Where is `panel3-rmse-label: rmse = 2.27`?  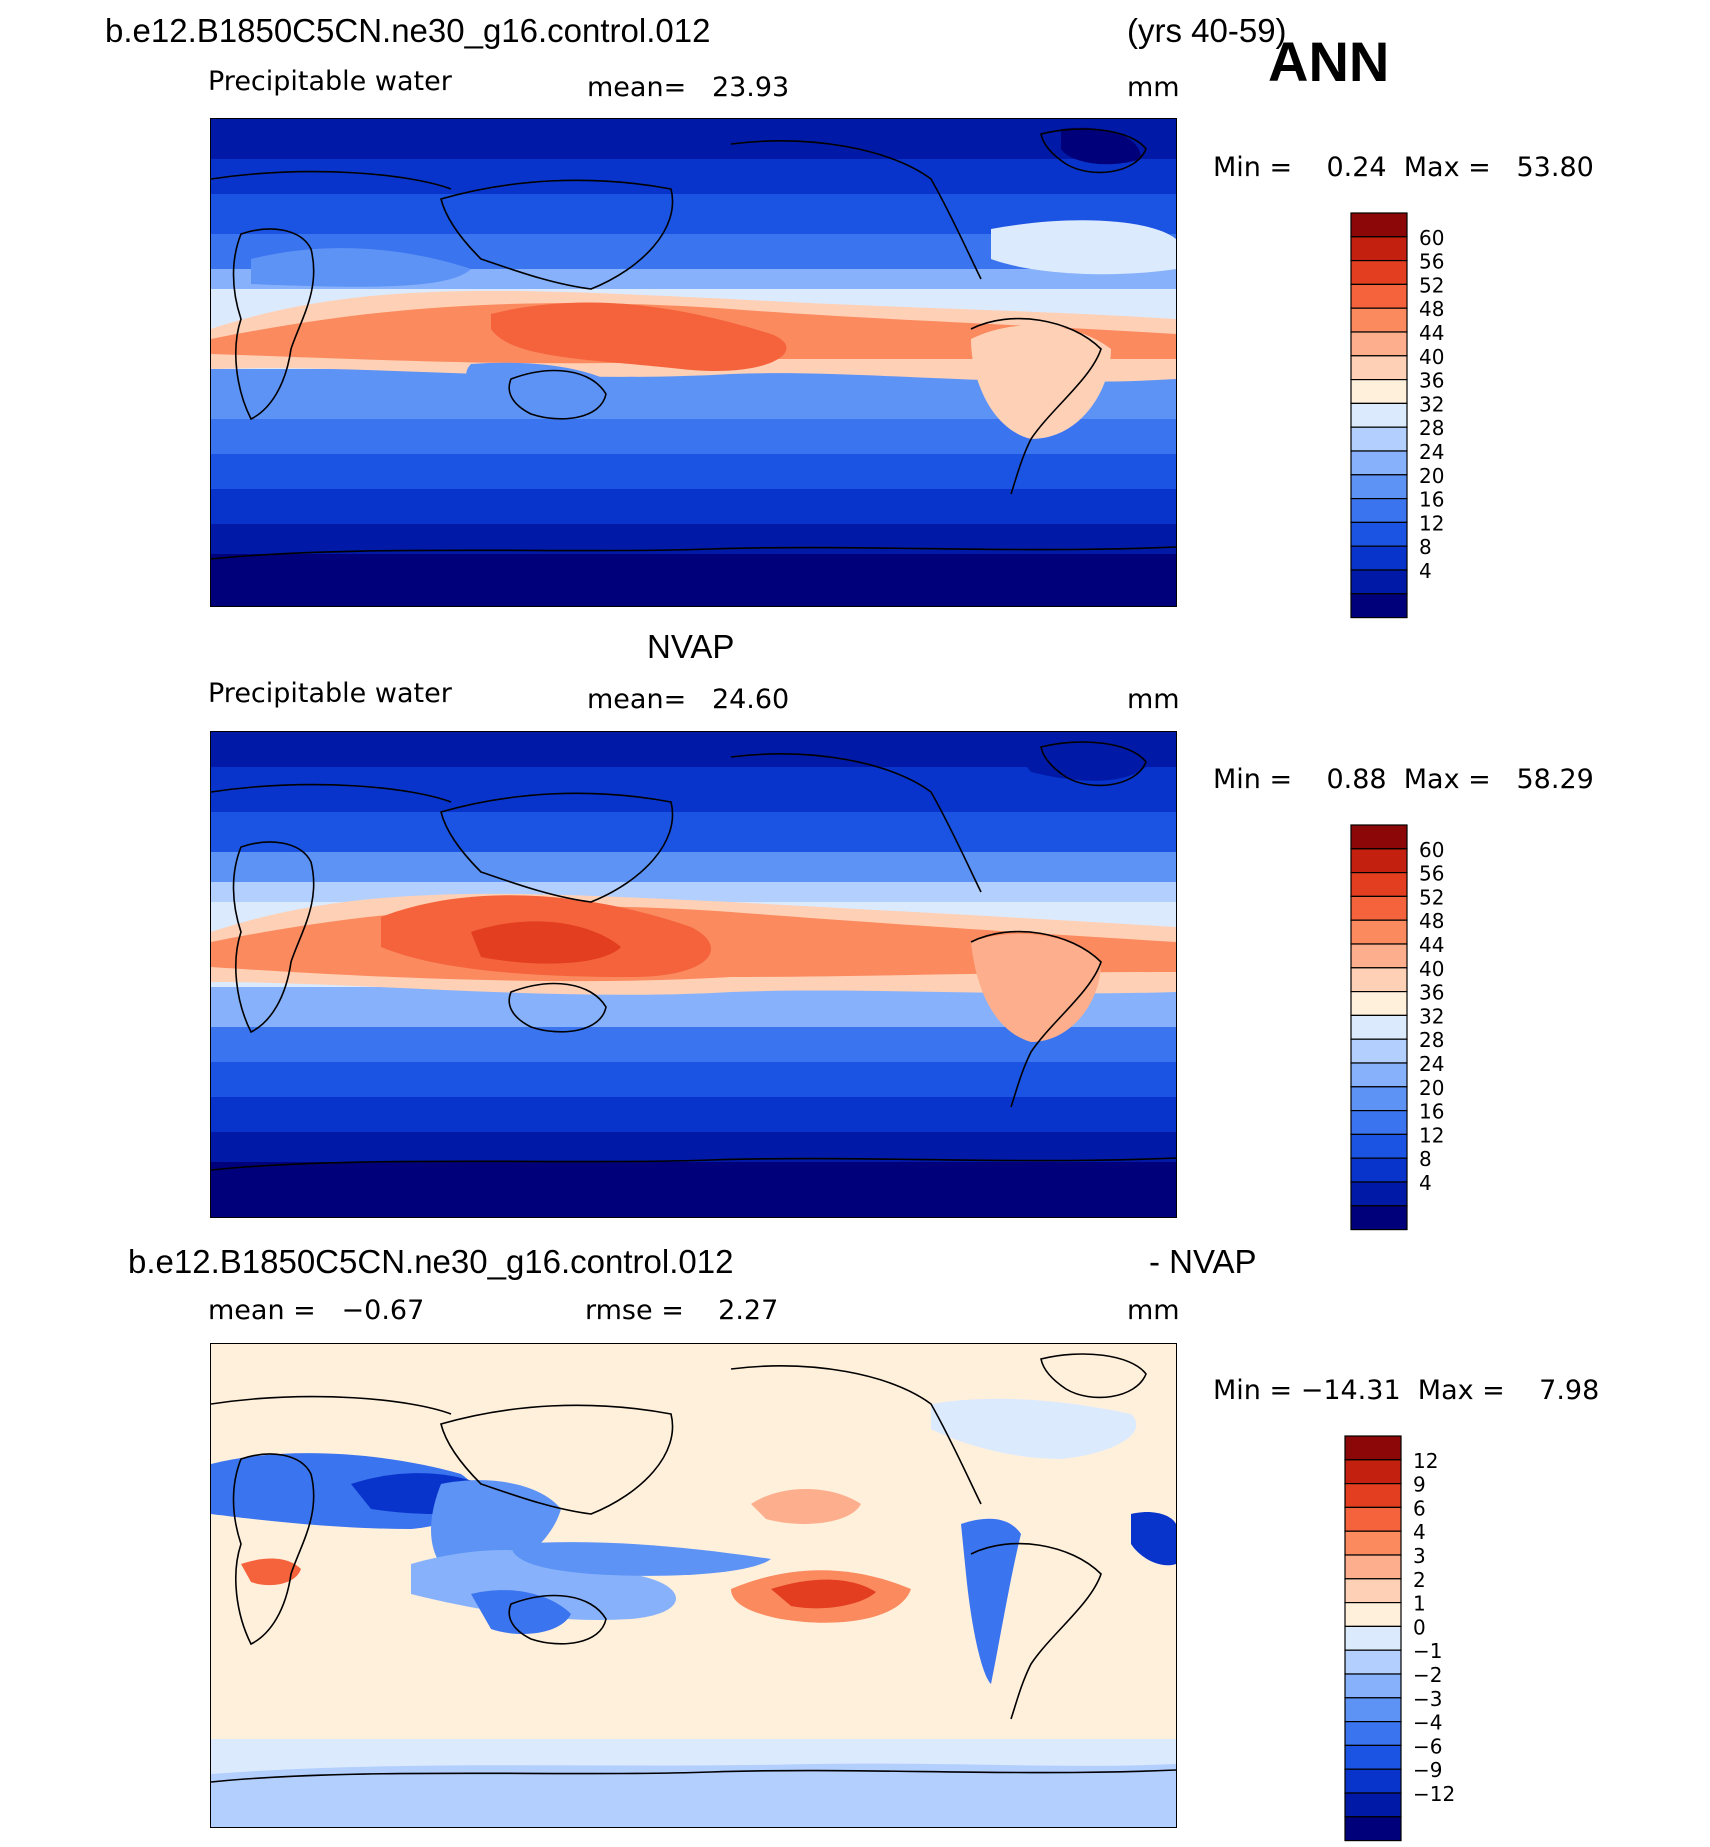
panel3-rmse-label: rmse = 2.27 is located at coordinates (682, 1310).